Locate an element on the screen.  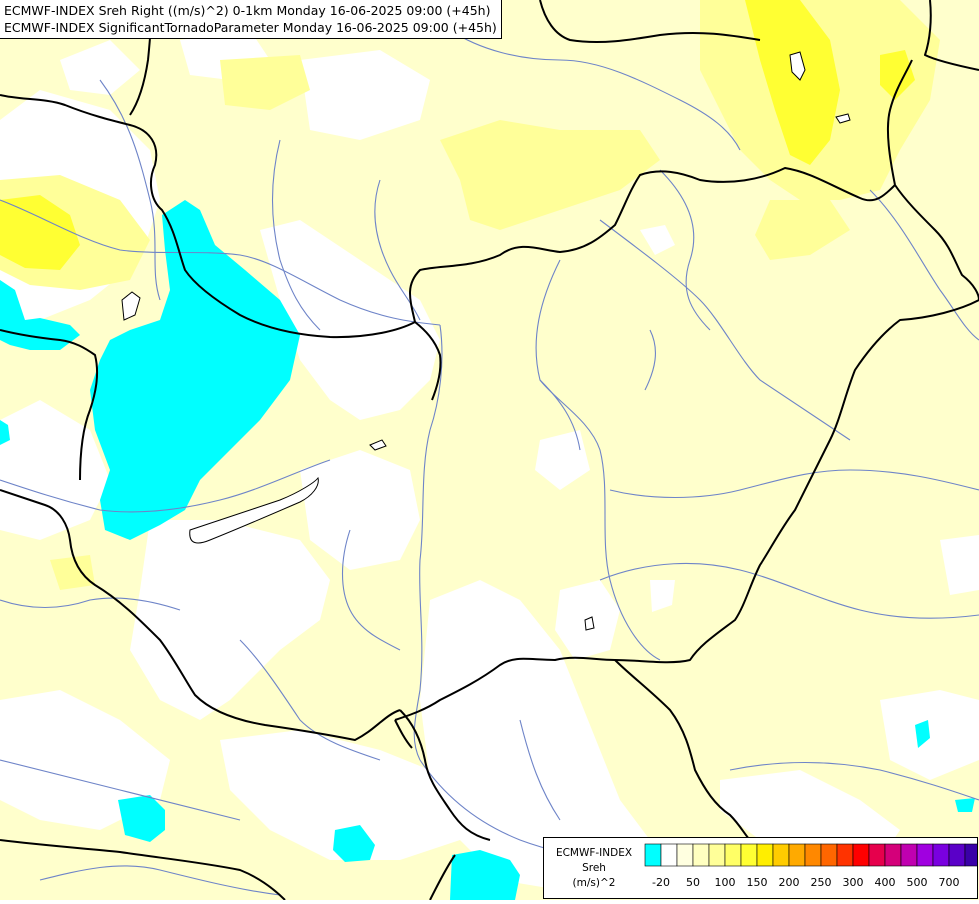
legend-scale: -20 50 100 150 200 250 300 400 500 700 is located at coordinates (810, 866).